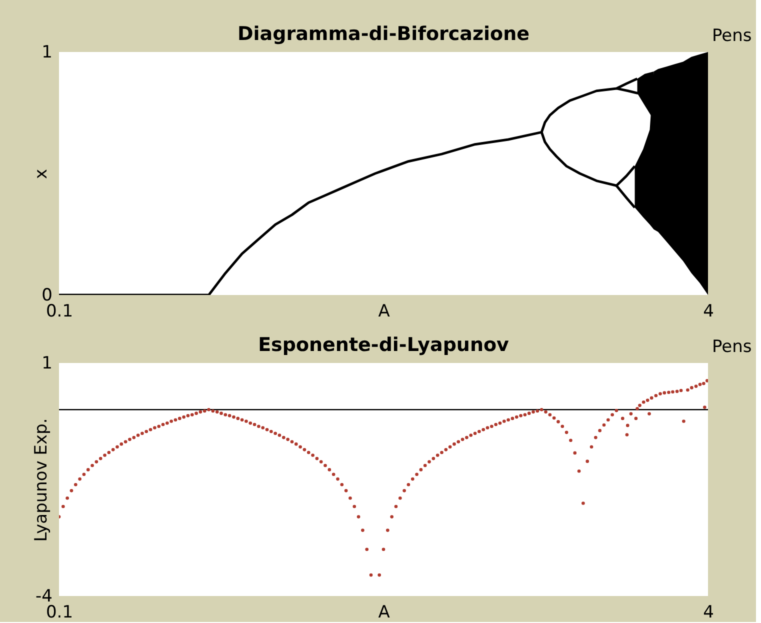 The width and height of the screenshot is (761, 623). Describe the element at coordinates (384, 345) in the screenshot. I see `chart-title: Esponente-di-Lyapunov` at that location.